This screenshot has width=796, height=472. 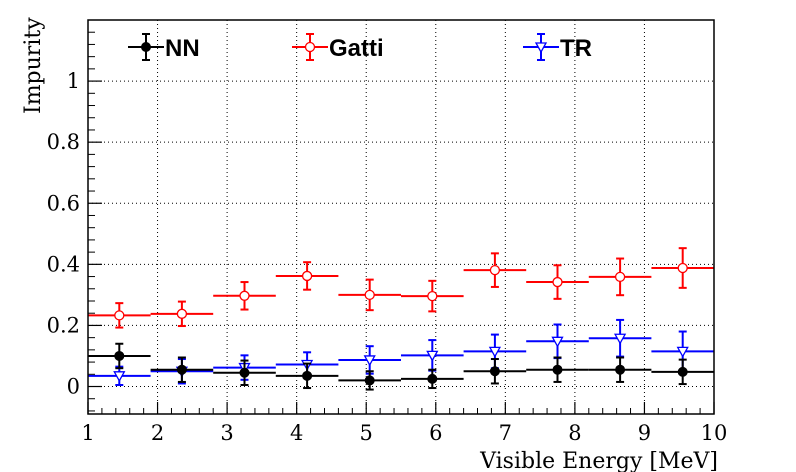 I want to click on series-tr, so click(x=401, y=352).